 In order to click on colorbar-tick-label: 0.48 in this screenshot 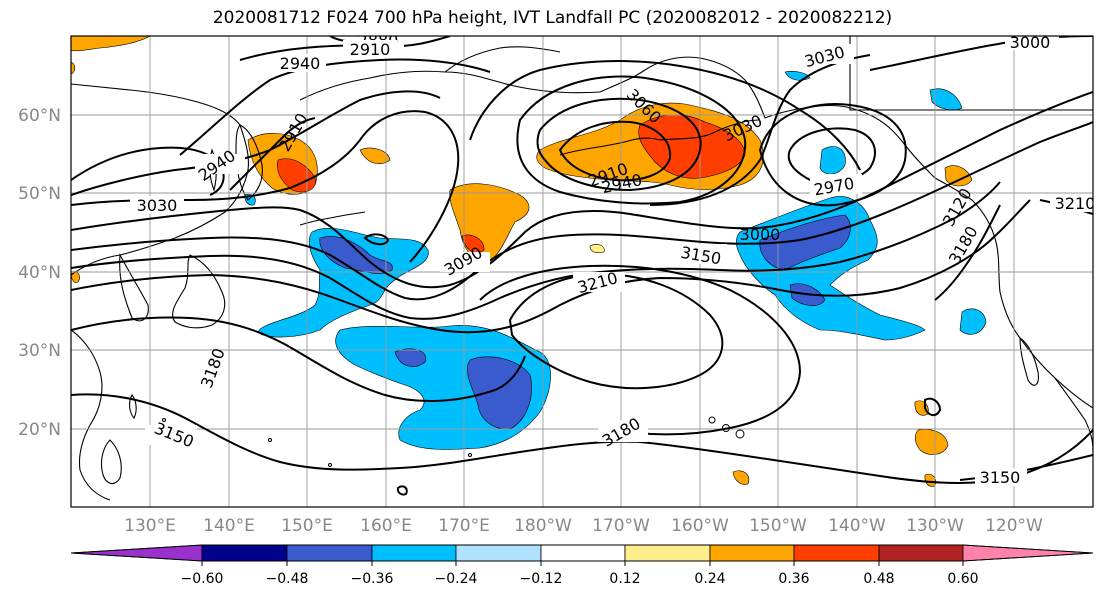, I will do `click(878, 579)`.